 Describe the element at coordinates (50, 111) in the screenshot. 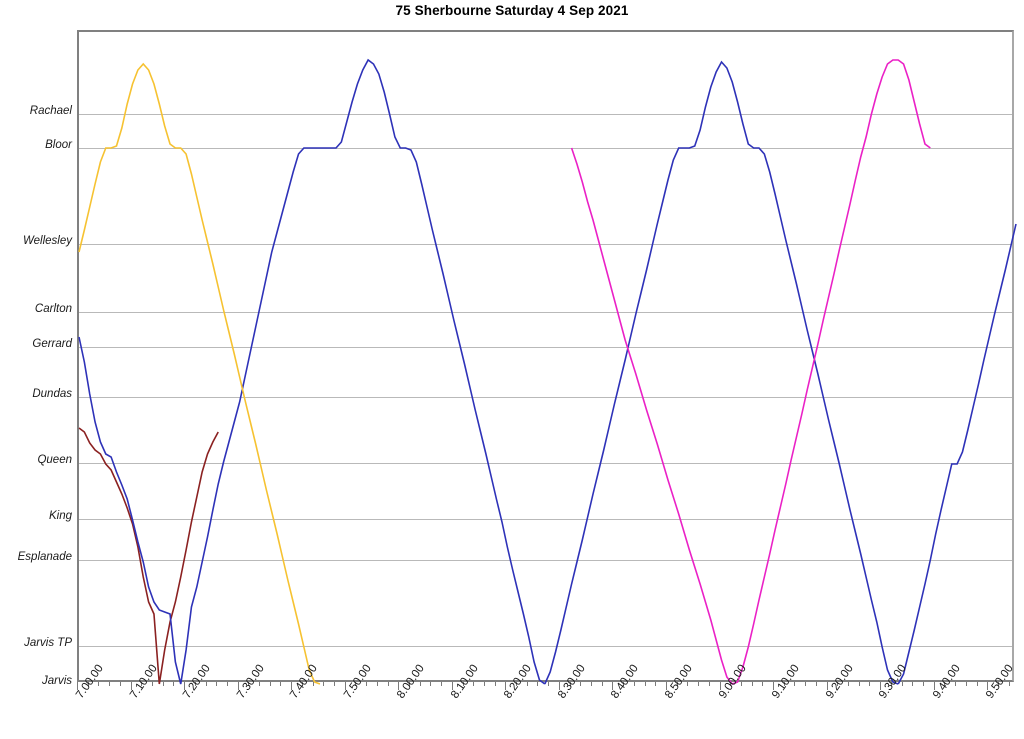

I see `y-axis-label-rachael: Rachael` at that location.